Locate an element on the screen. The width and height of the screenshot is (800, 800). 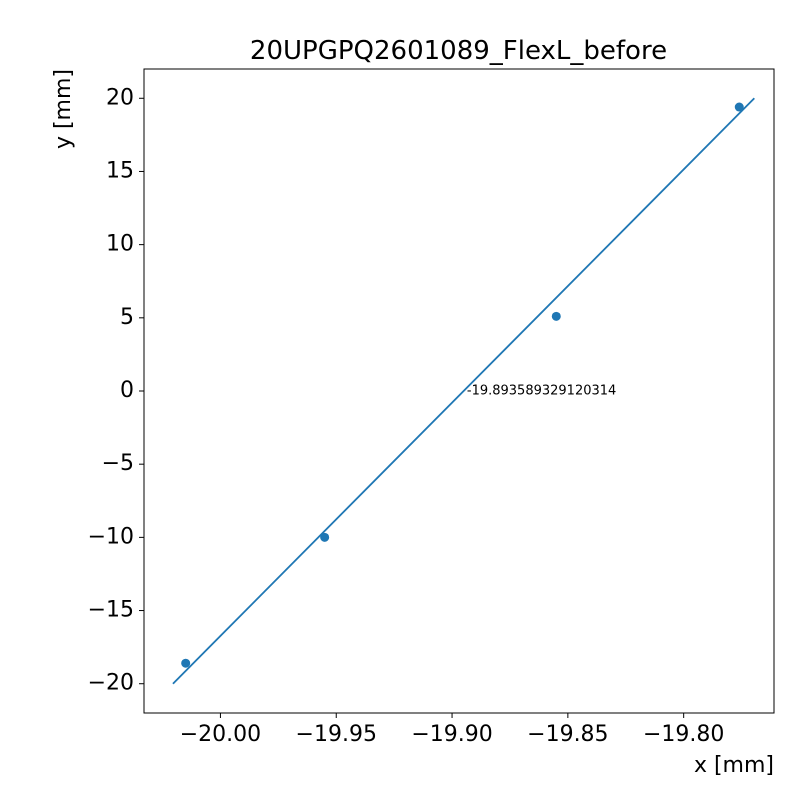
x-tick-label: −19.90 is located at coordinates (451, 734).